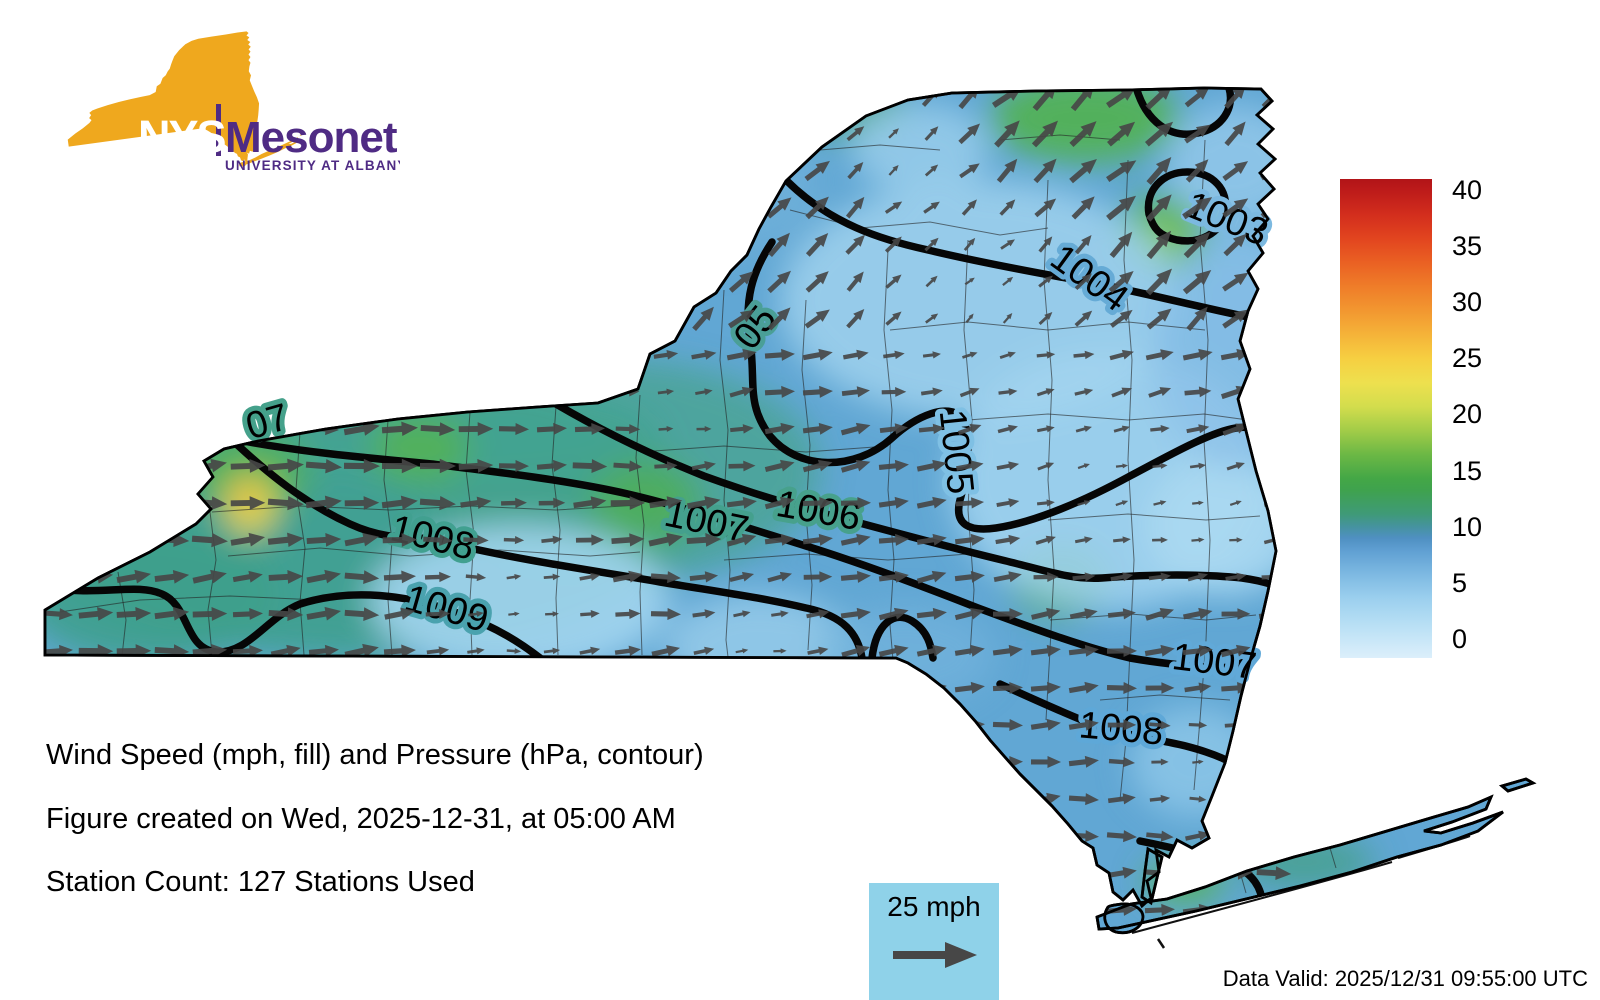 This screenshot has width=1600, height=1000. Describe the element at coordinates (956, 452) in the screenshot. I see `contour-label: 1005` at that location.